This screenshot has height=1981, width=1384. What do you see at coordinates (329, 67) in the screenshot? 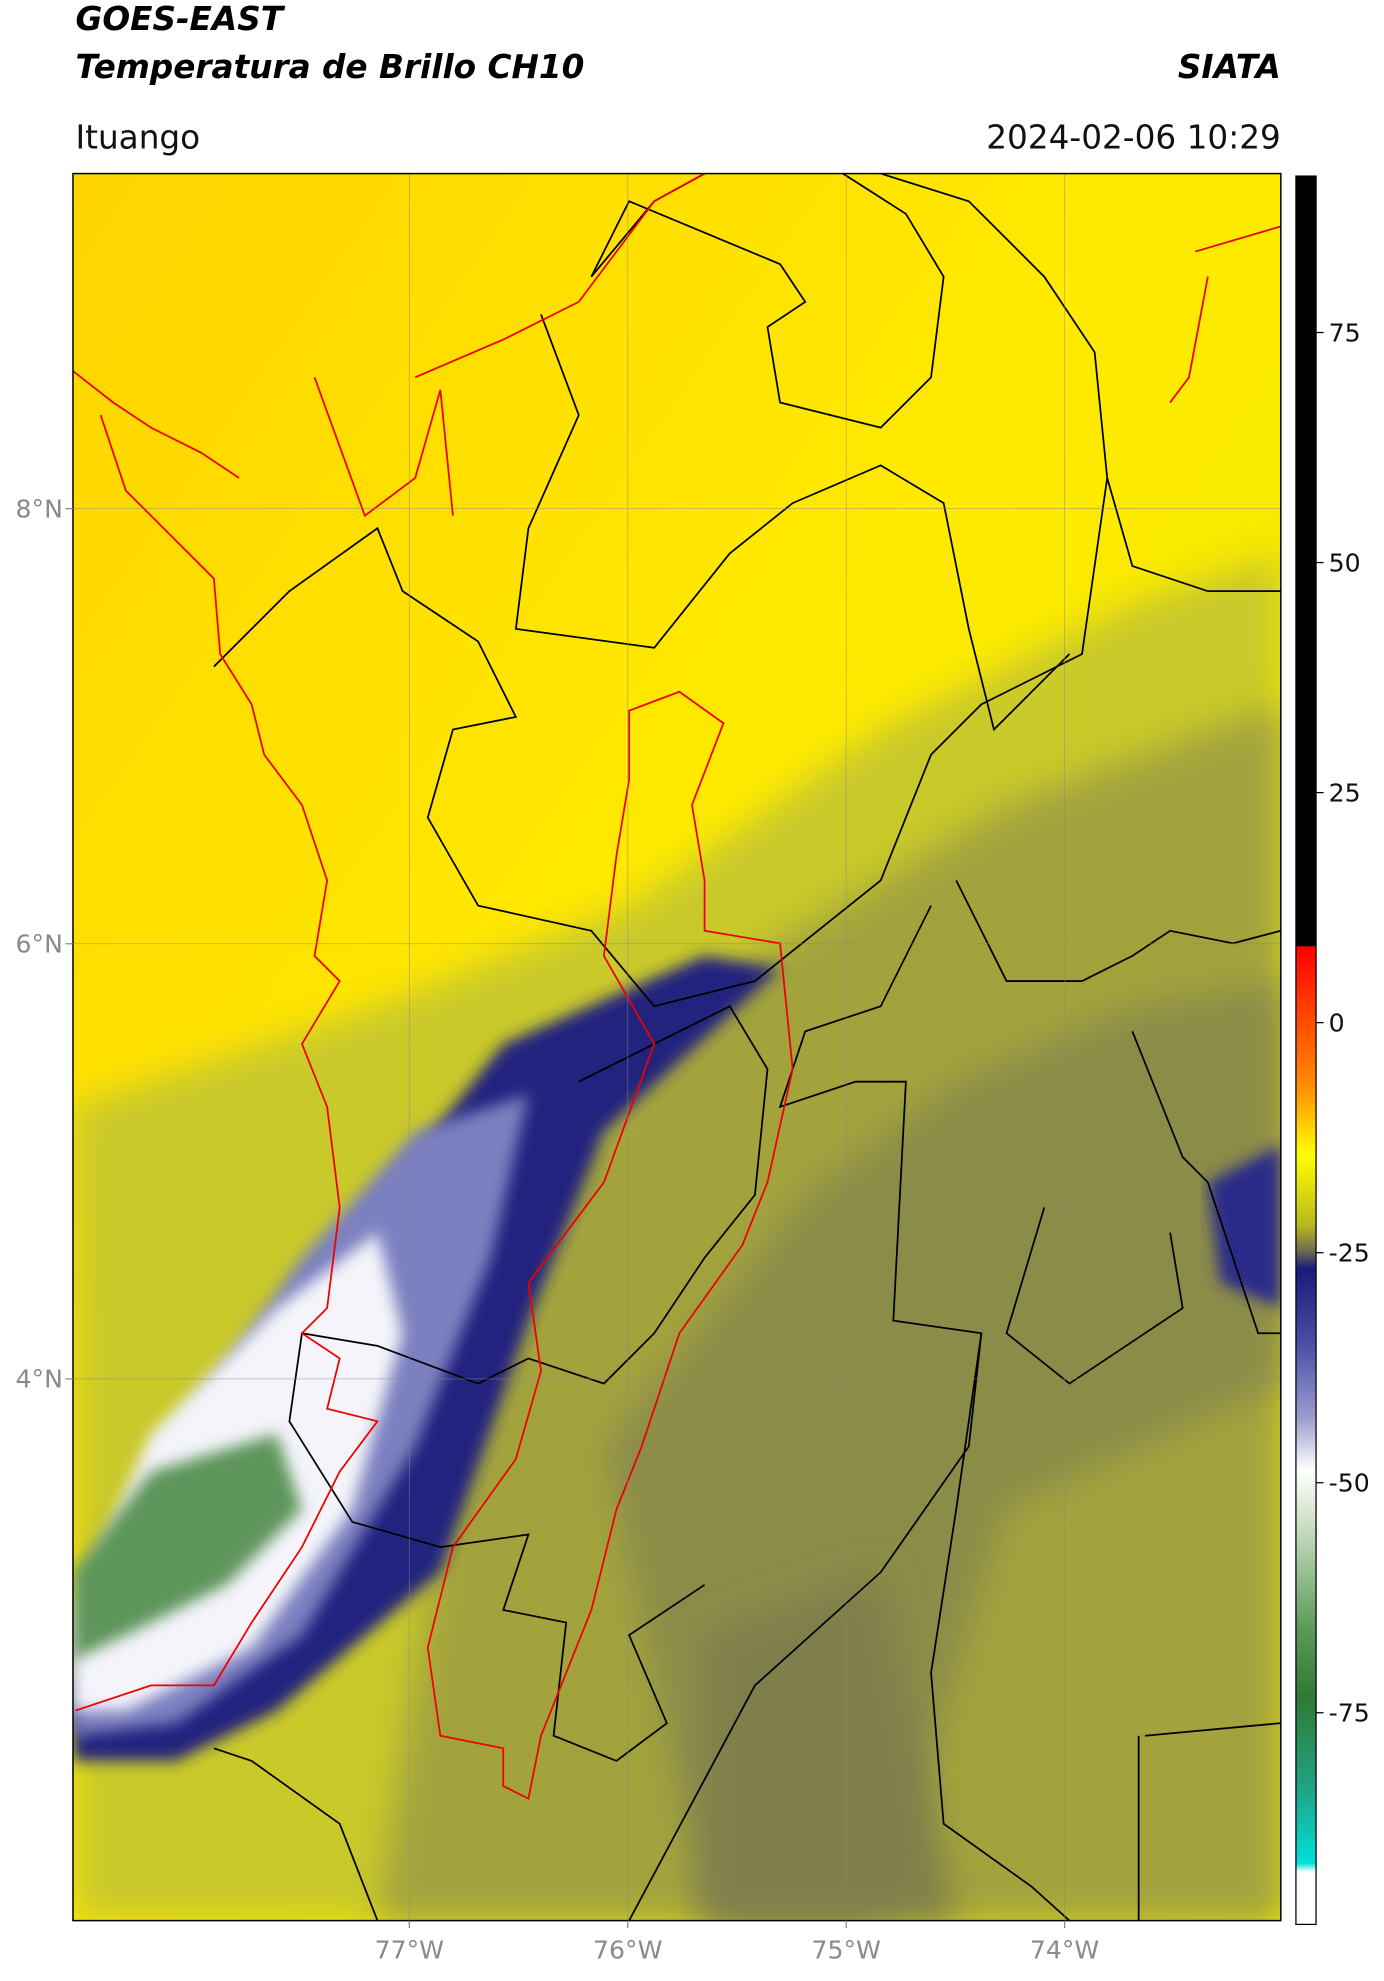
I see `subtitle: Temperatura de Brillo CH10` at bounding box center [329, 67].